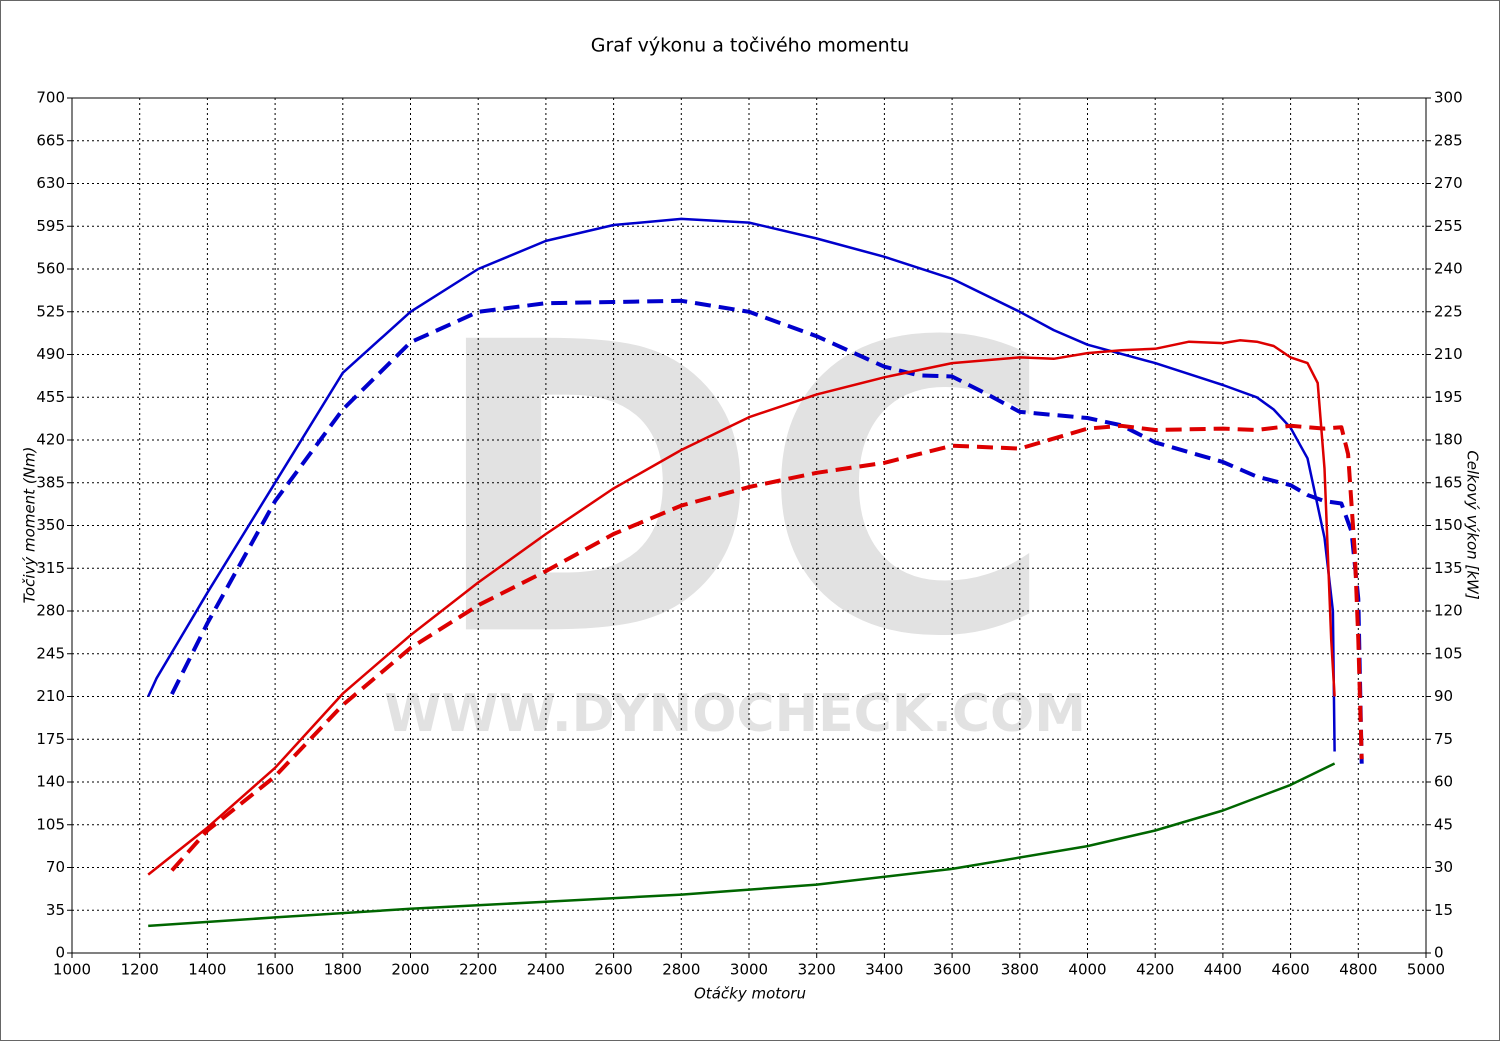 This screenshot has height=1045, width=1500. What do you see at coordinates (50, 311) in the screenshot?
I see `y-tick-label: 525` at bounding box center [50, 311].